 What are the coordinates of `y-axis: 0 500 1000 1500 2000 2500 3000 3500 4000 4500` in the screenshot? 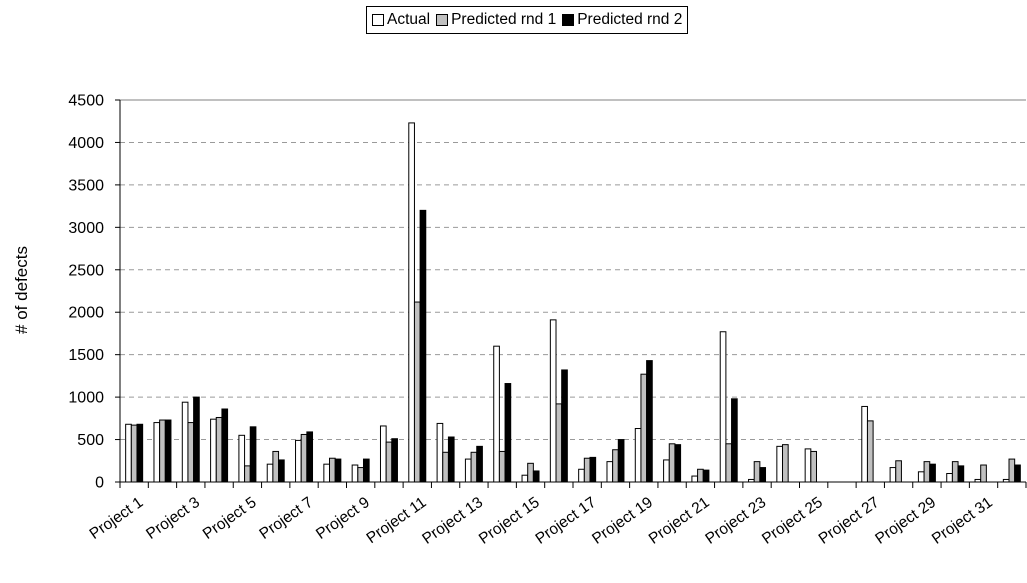 It's located at (94, 292).